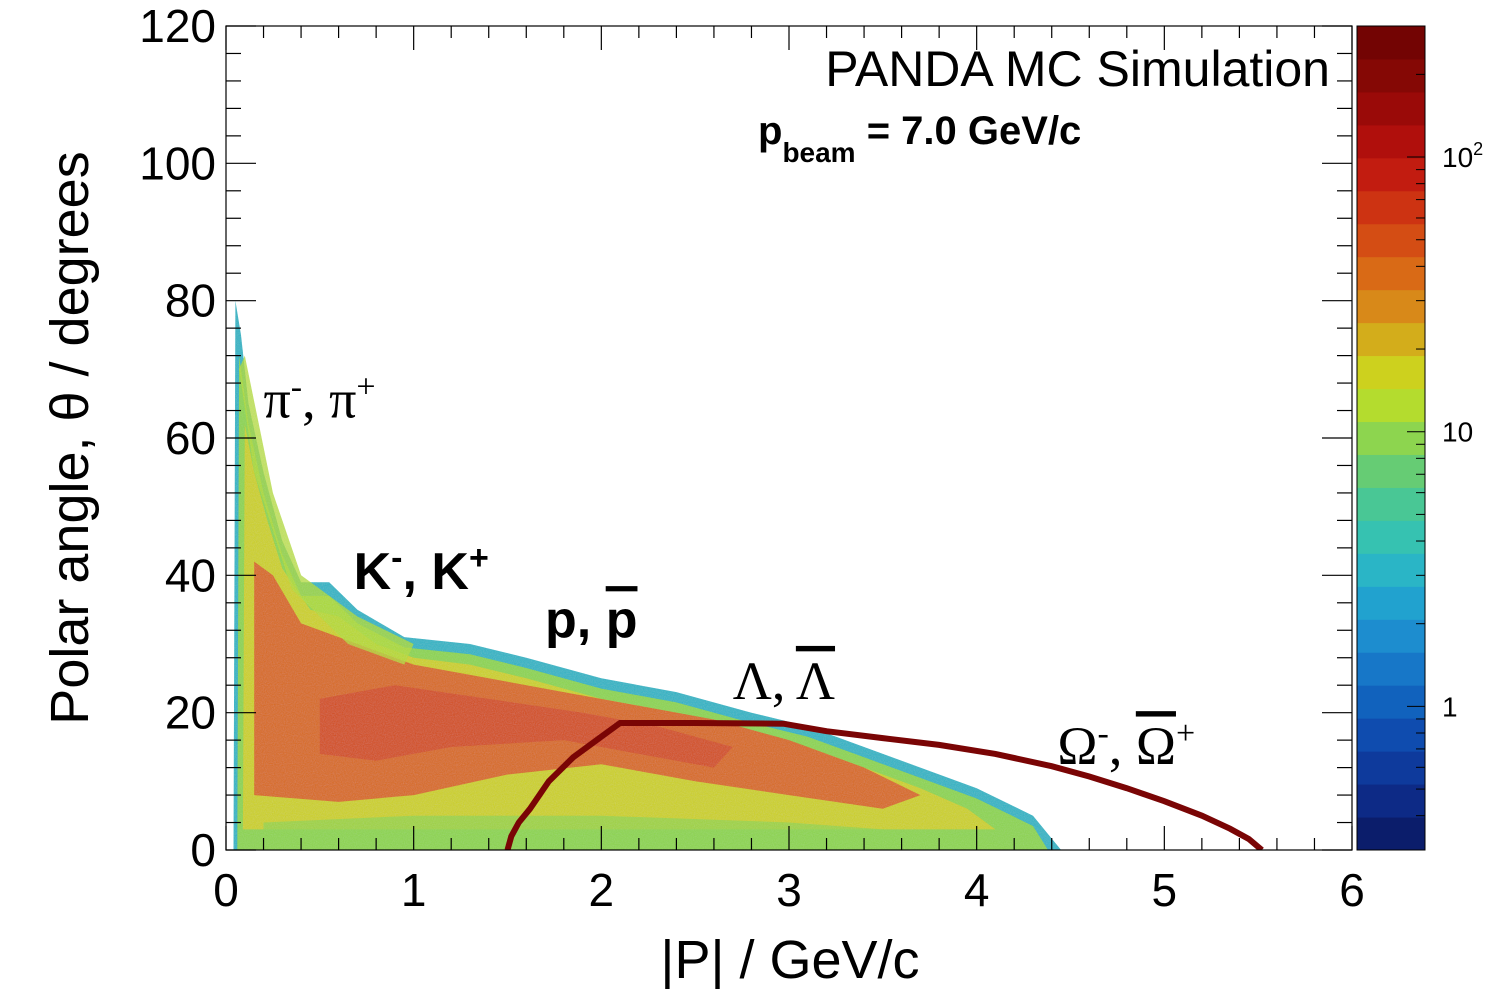 The width and height of the screenshot is (1500, 1000). What do you see at coordinates (884, 785) in the screenshot?
I see `omega-band-series` at bounding box center [884, 785].